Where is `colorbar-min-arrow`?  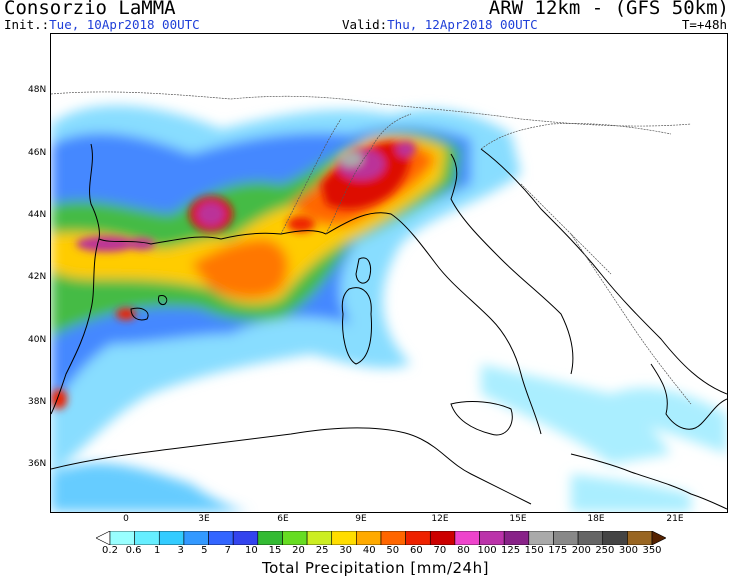
colorbar-min-arrow is located at coordinates (103, 538).